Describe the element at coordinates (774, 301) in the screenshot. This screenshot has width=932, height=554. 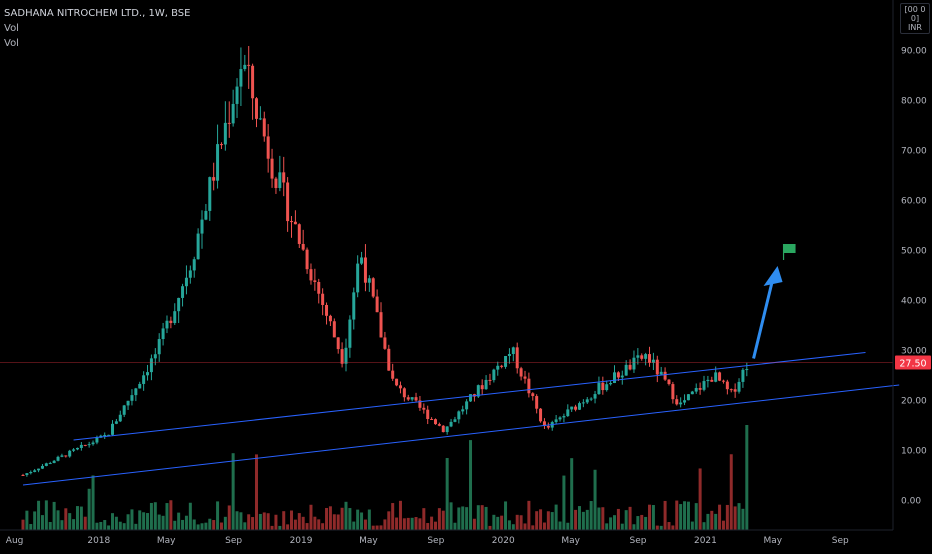
I see `annotations` at that location.